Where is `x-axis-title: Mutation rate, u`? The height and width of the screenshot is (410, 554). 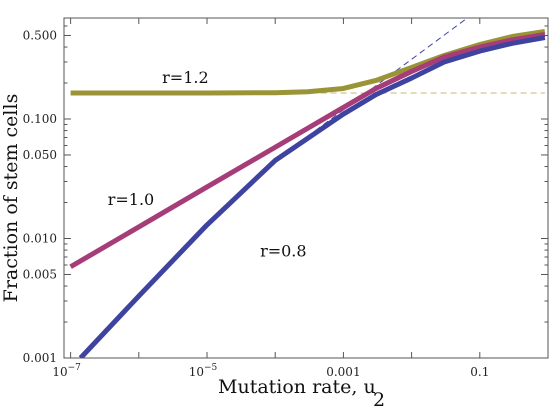 x-axis-title: Mutation rate, u is located at coordinates (297, 387).